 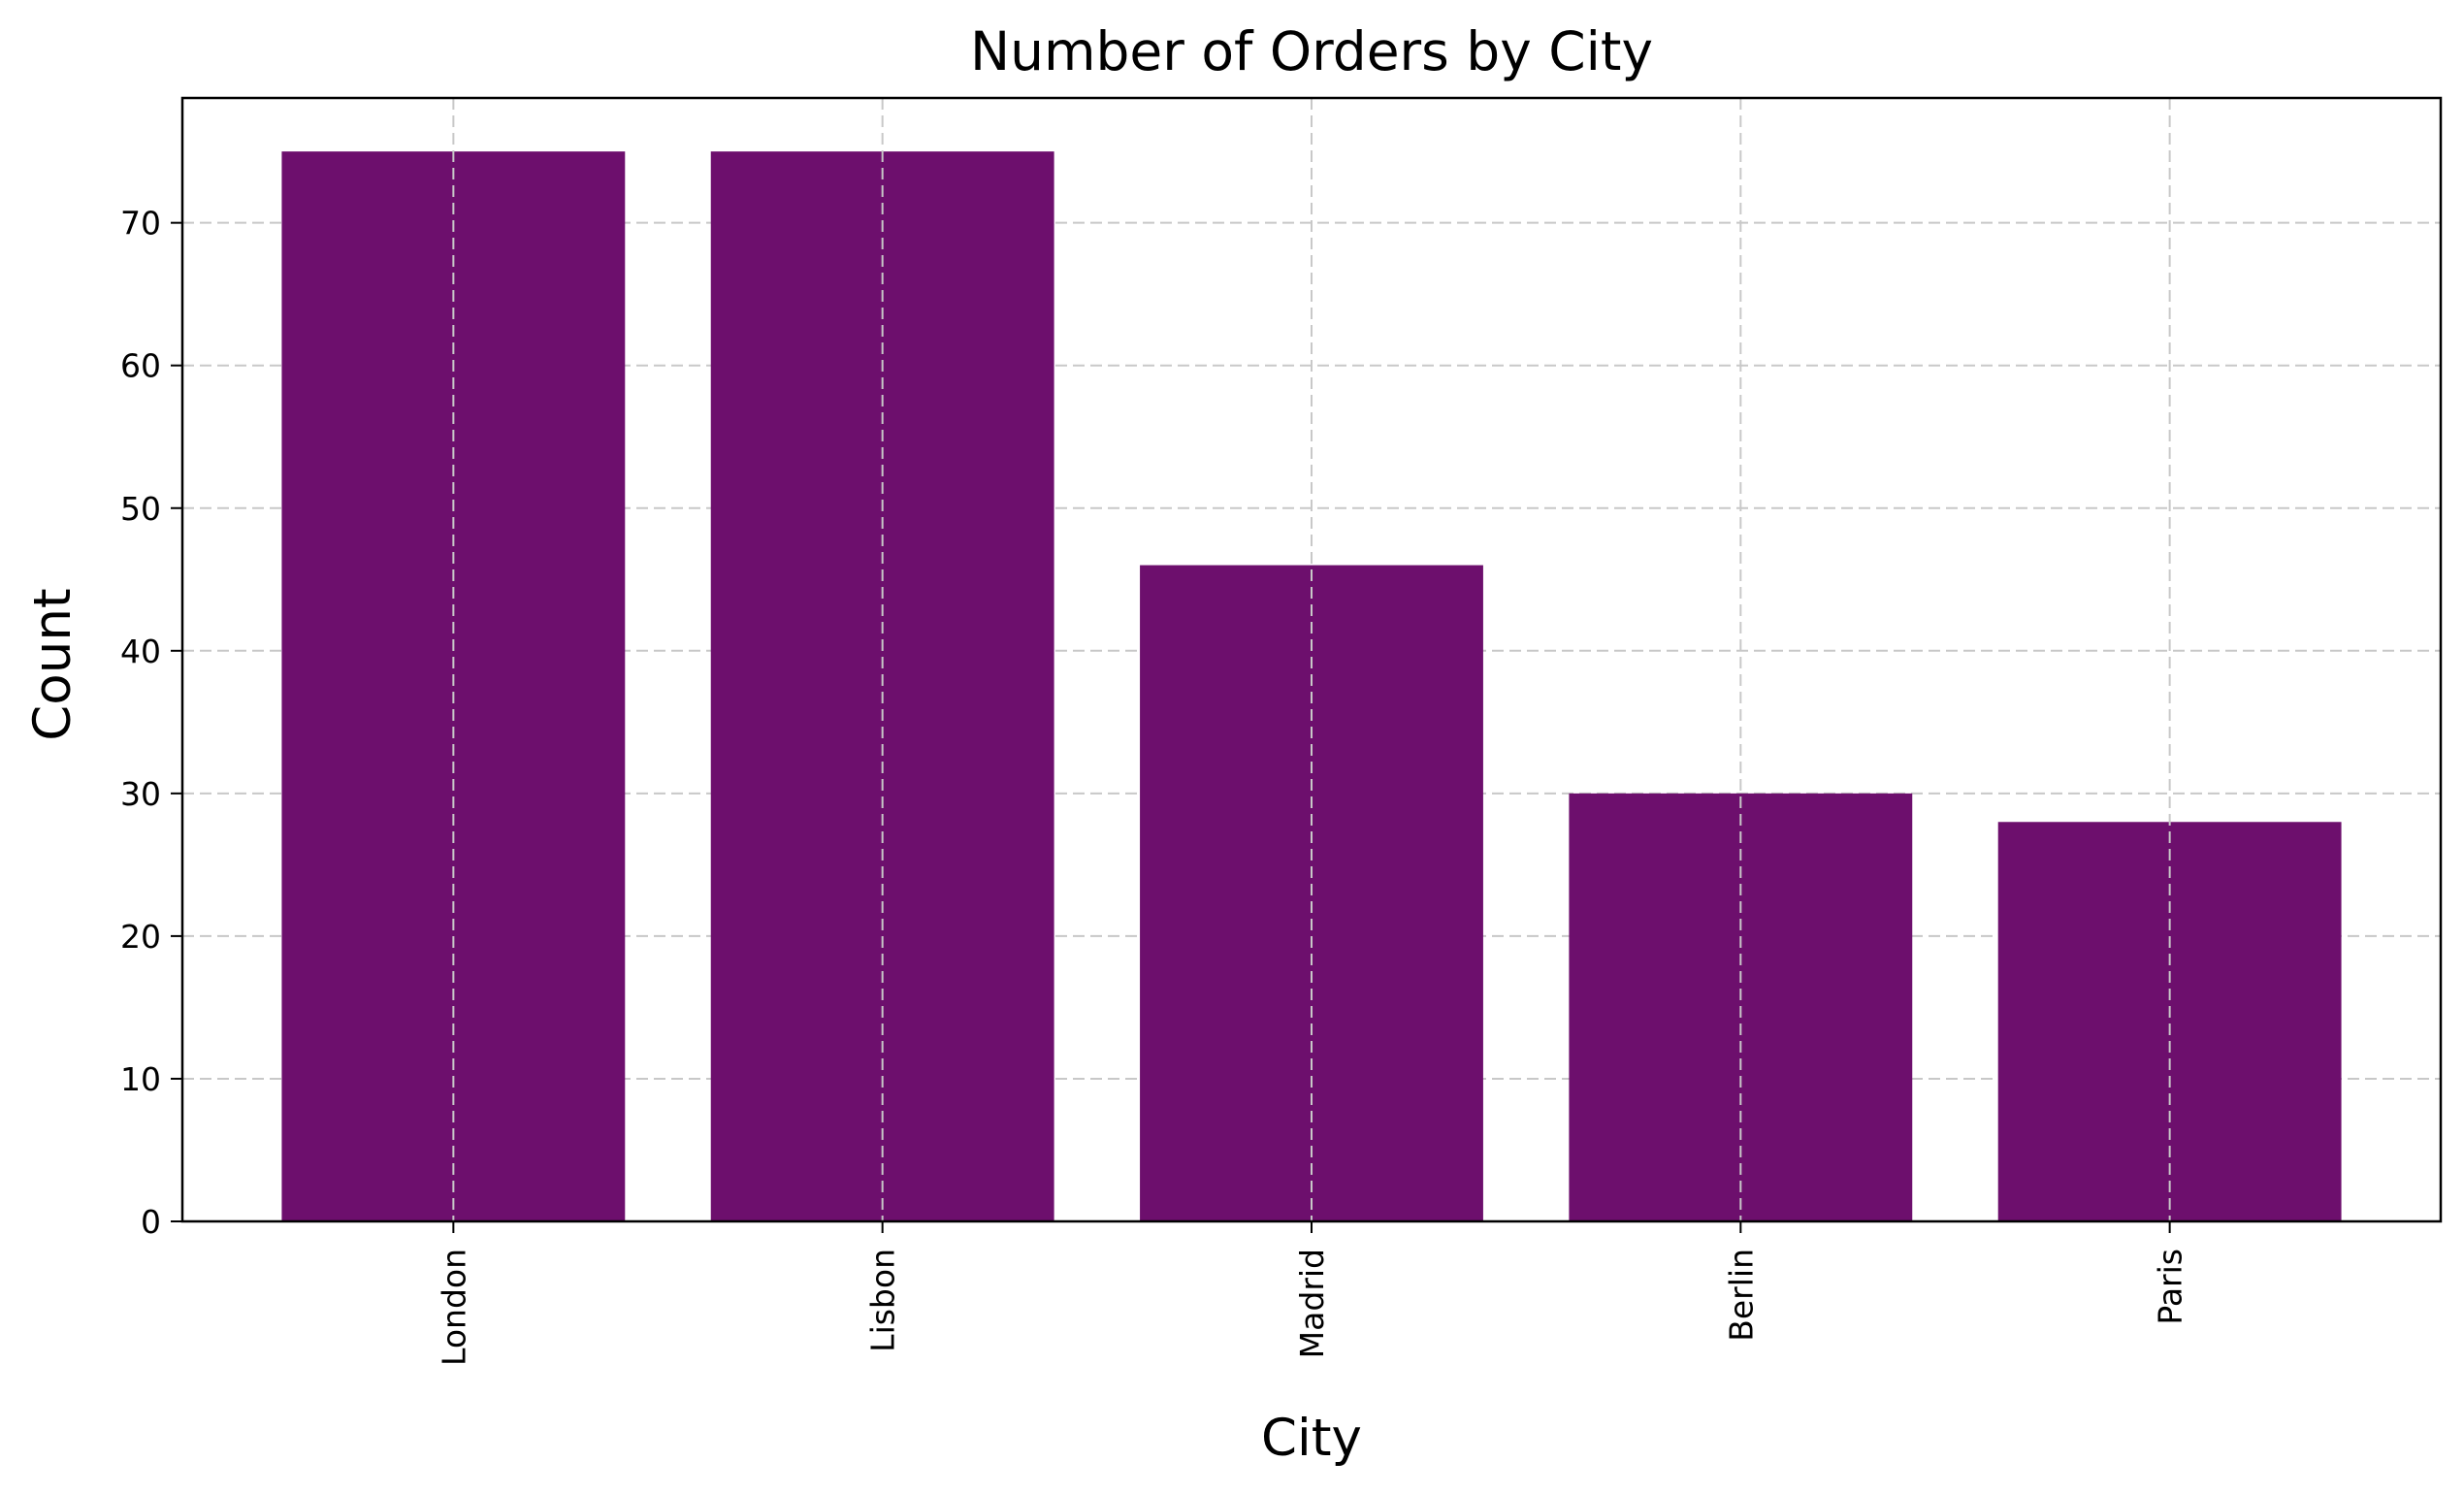 I want to click on x-axis-label: City, so click(x=1311, y=1438).